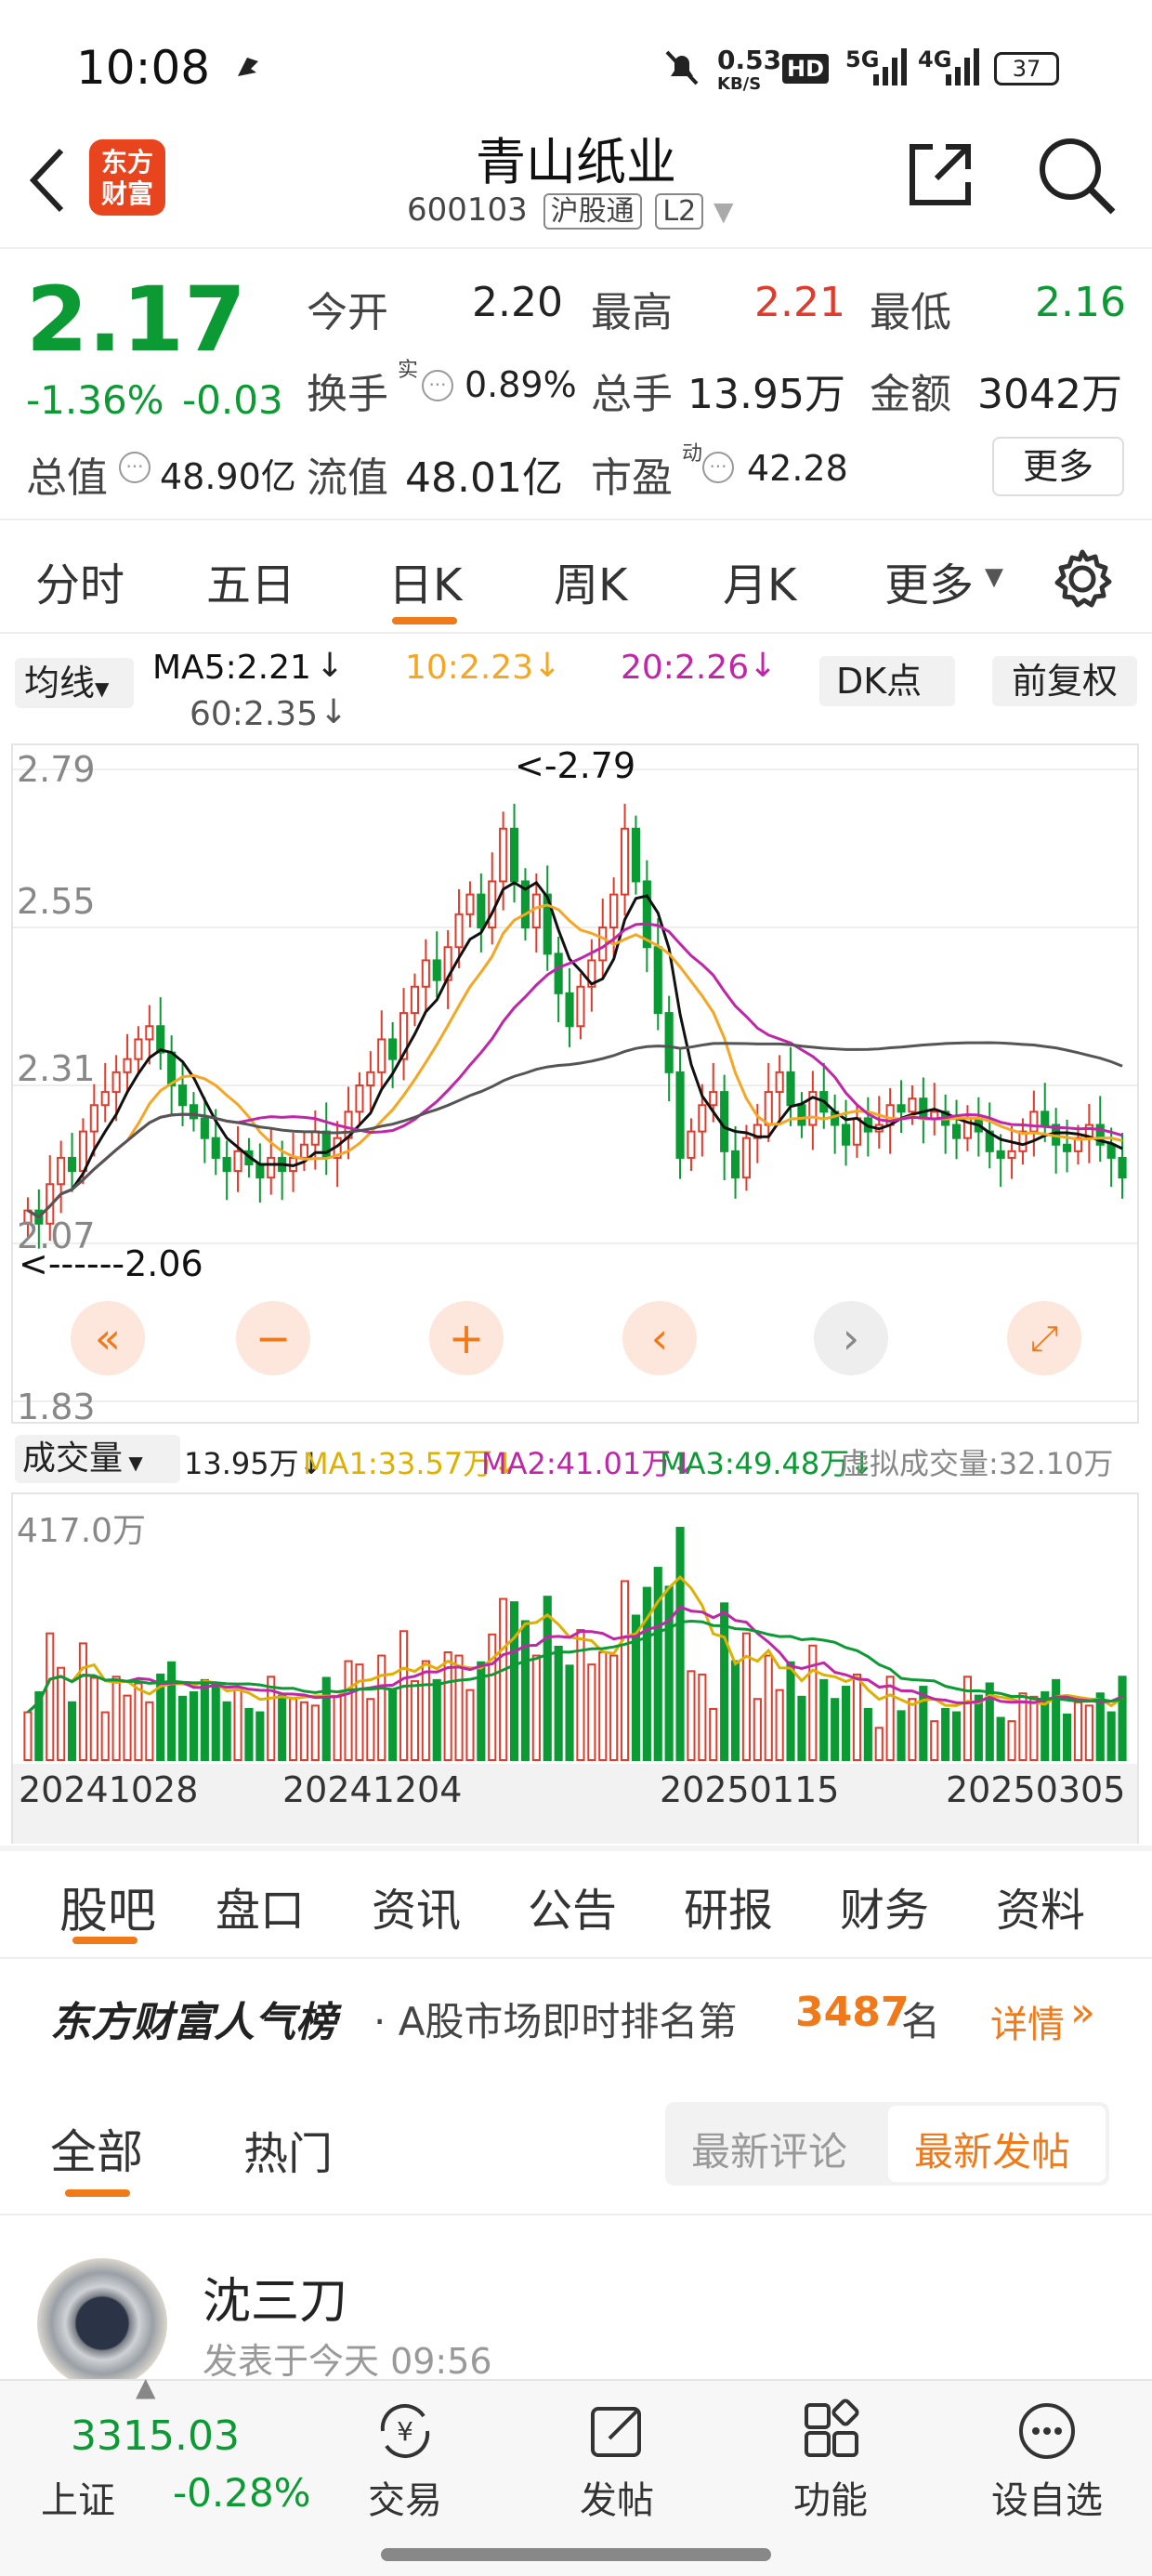 The width and height of the screenshot is (1152, 2576). I want to click on back-icon, so click(47, 180).